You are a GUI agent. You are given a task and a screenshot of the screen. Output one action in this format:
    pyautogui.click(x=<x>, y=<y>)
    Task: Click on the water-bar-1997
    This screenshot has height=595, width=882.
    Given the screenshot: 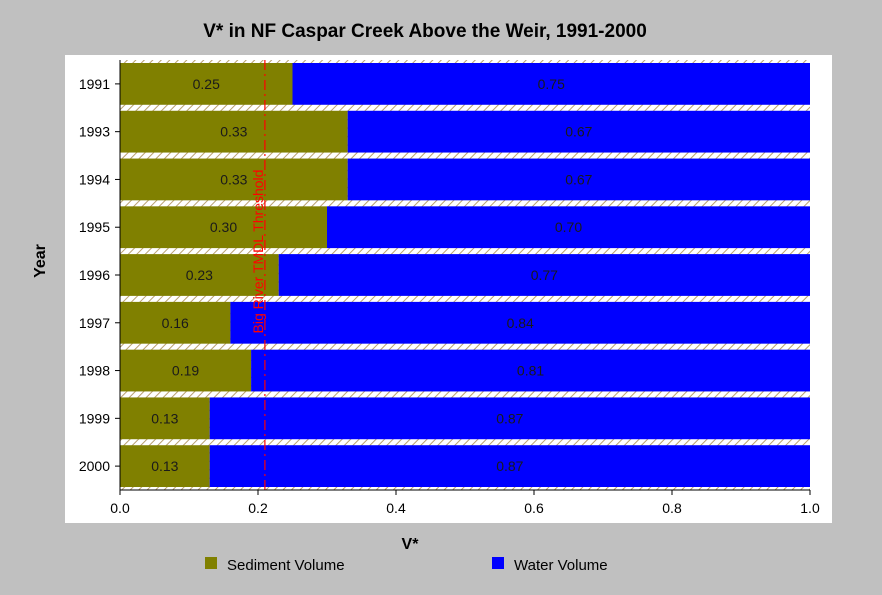 What is the action you would take?
    pyautogui.click(x=520, y=322)
    